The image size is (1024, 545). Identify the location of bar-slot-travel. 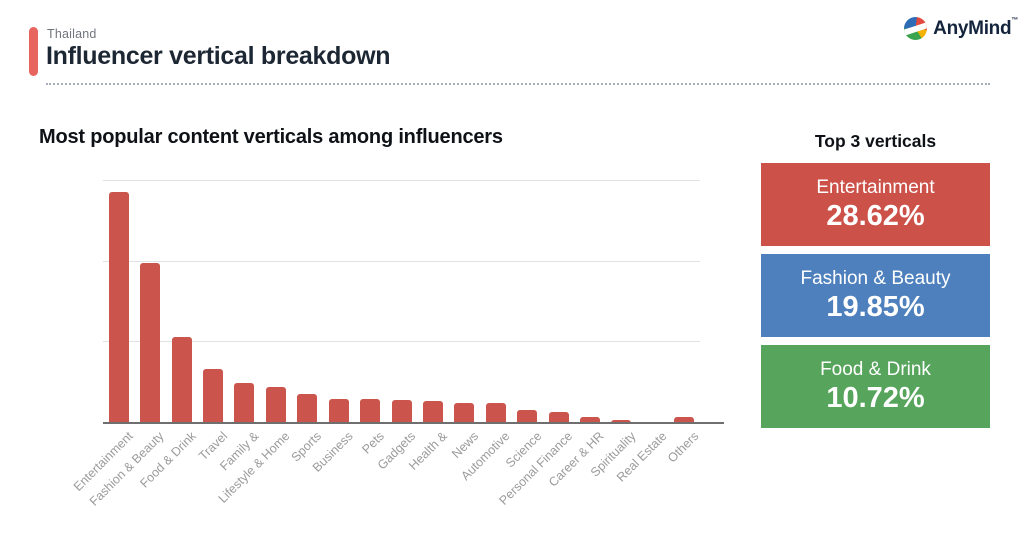
(212, 302).